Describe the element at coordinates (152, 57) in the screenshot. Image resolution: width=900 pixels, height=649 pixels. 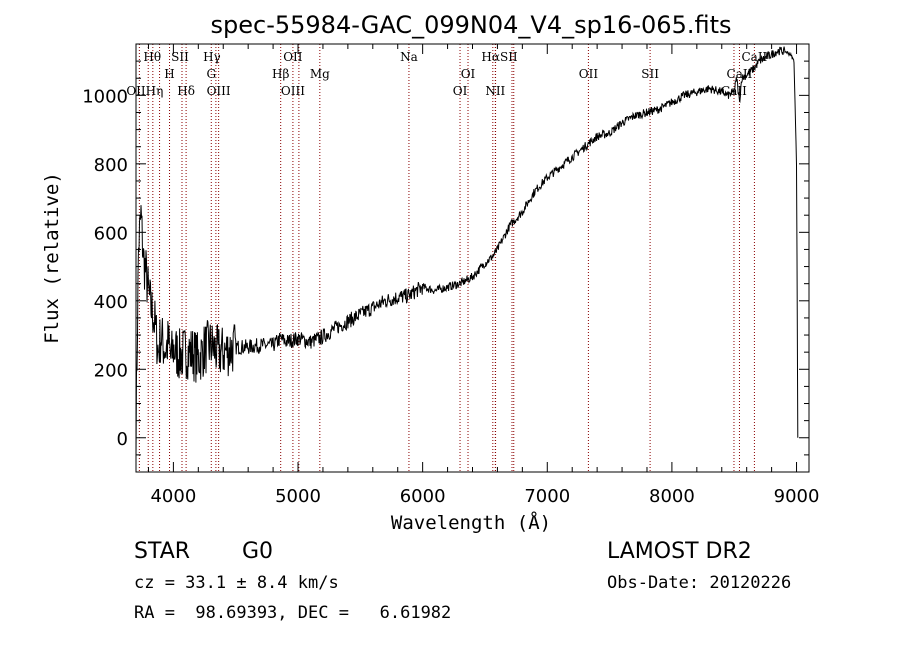
I see `emission-line-label: Hθ` at that location.